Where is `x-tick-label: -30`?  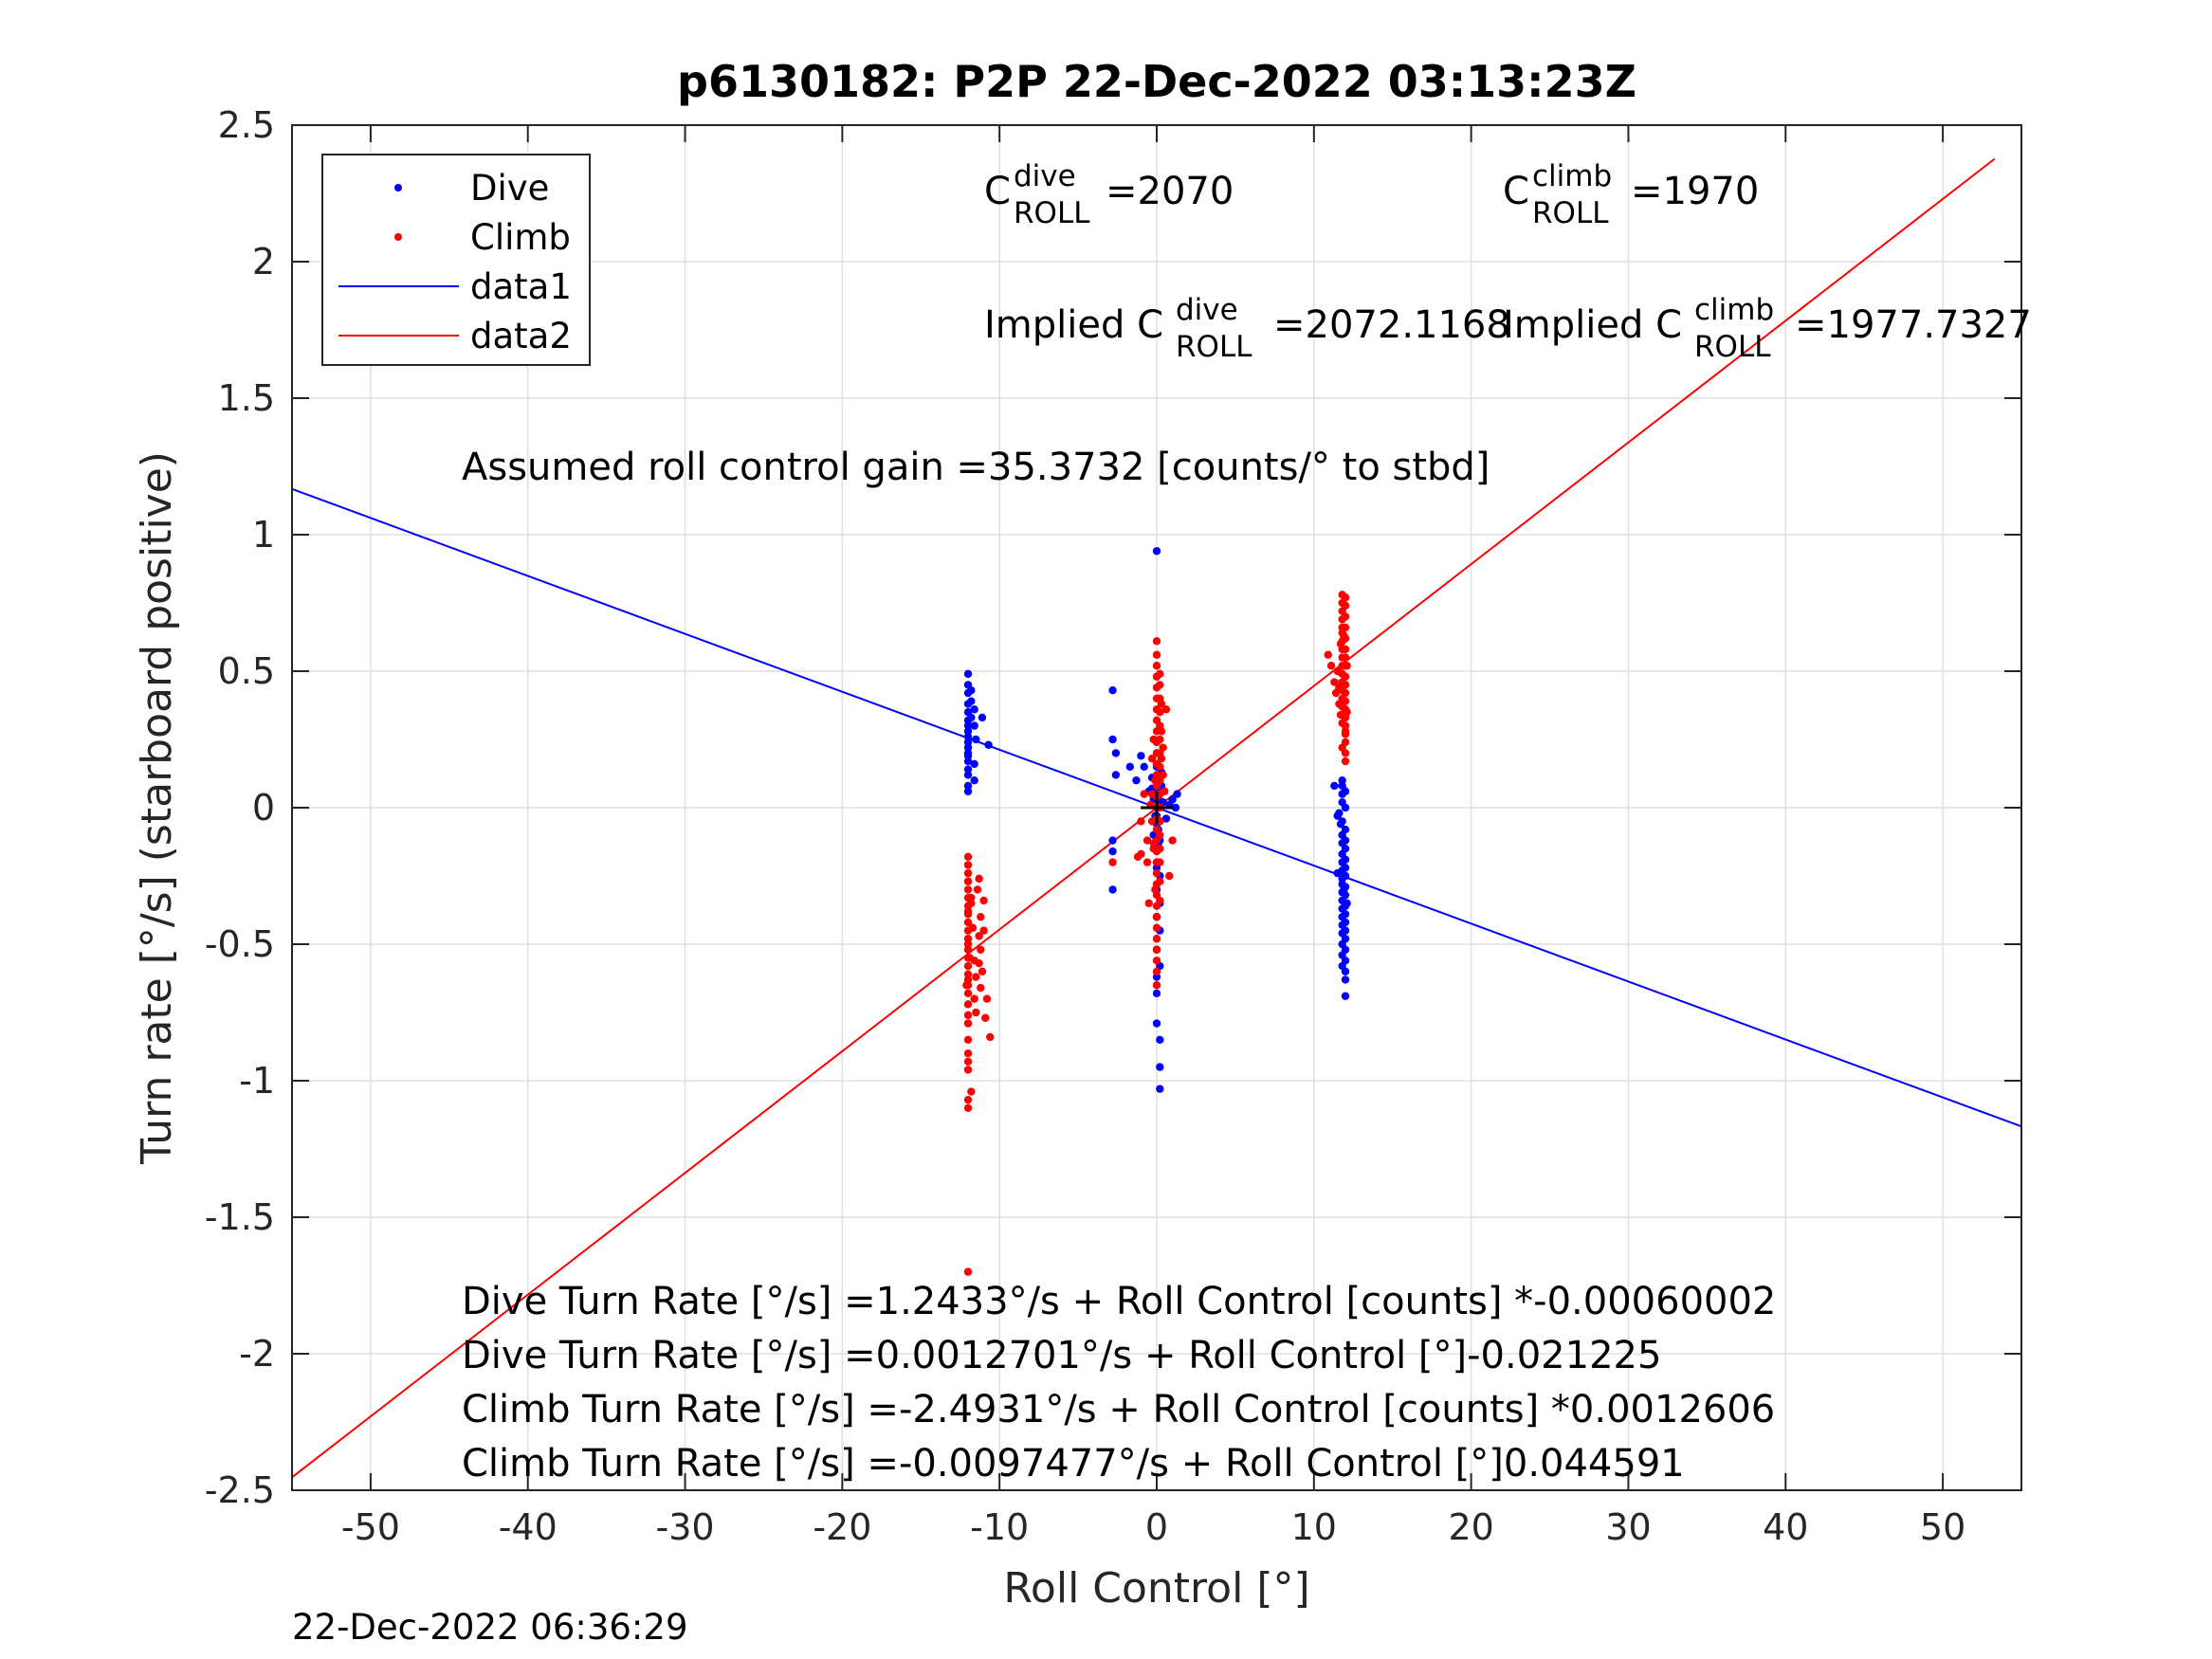
x-tick-label: -30 is located at coordinates (685, 1527).